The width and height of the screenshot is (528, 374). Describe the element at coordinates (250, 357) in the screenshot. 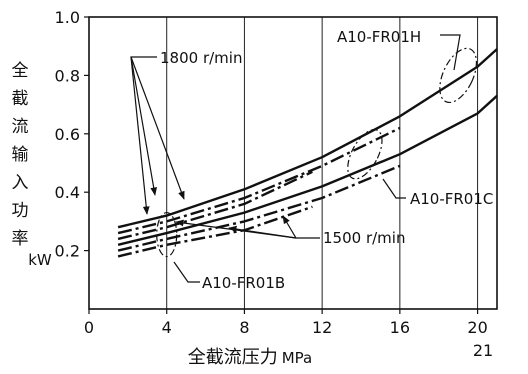

I see `x-axis-label: 全截流压力 MPa` at that location.